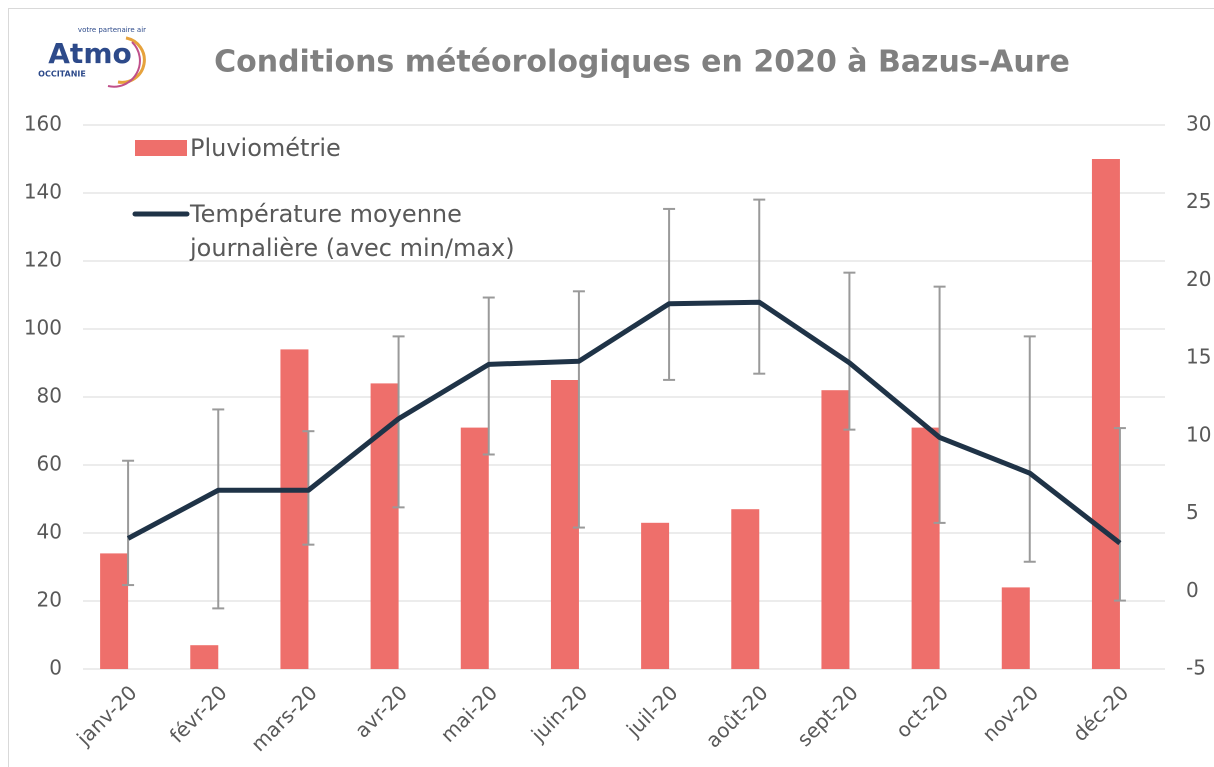 Image resolution: width=1214 pixels, height=767 pixels. What do you see at coordinates (161, 148) in the screenshot?
I see `legend-swatch` at bounding box center [161, 148].